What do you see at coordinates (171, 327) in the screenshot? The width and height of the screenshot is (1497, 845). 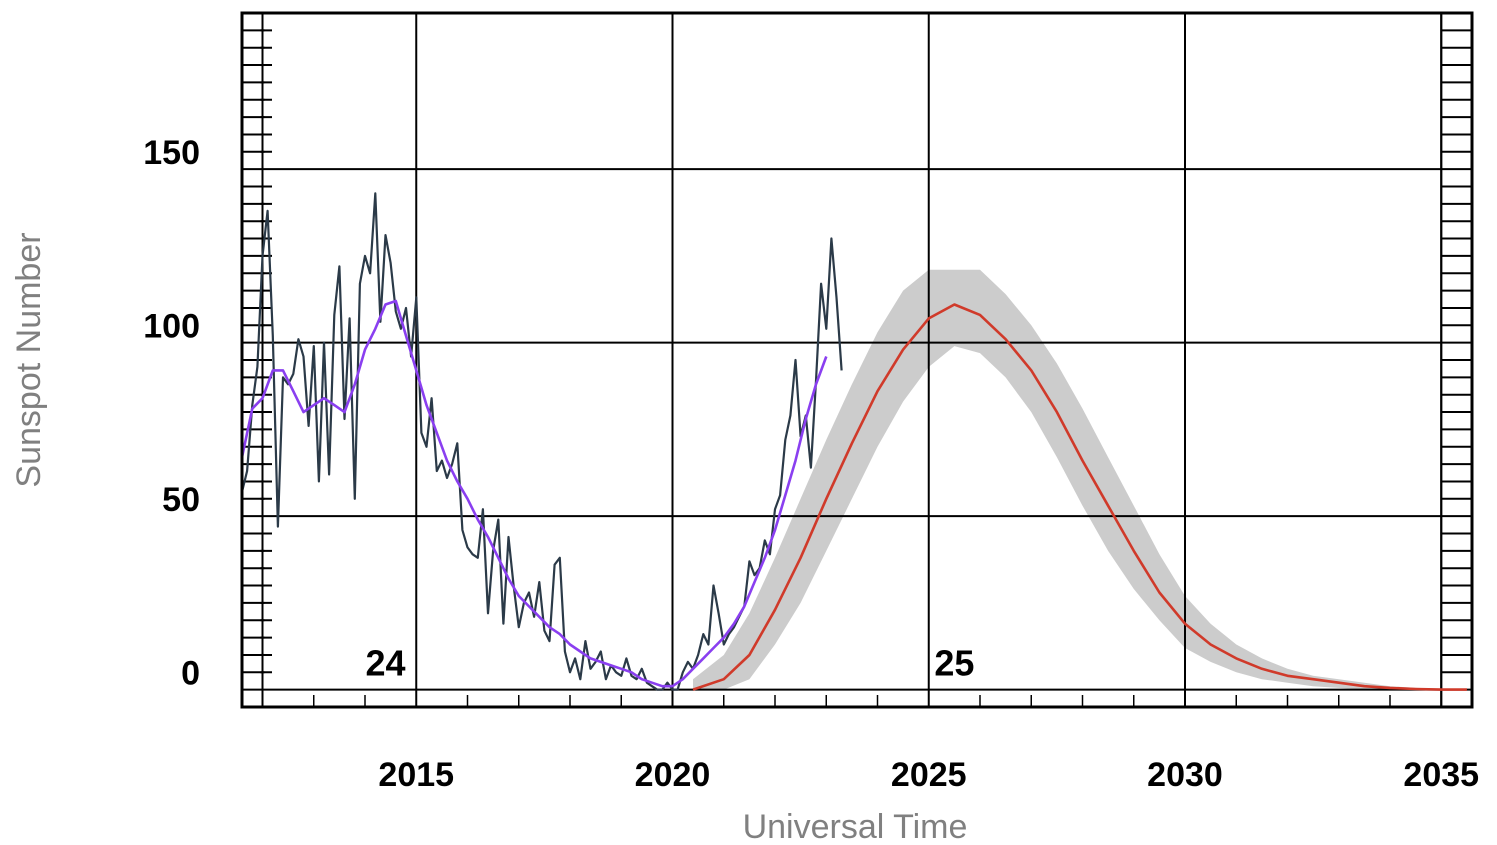 I see `y-tick-label-100: 100` at bounding box center [171, 327].